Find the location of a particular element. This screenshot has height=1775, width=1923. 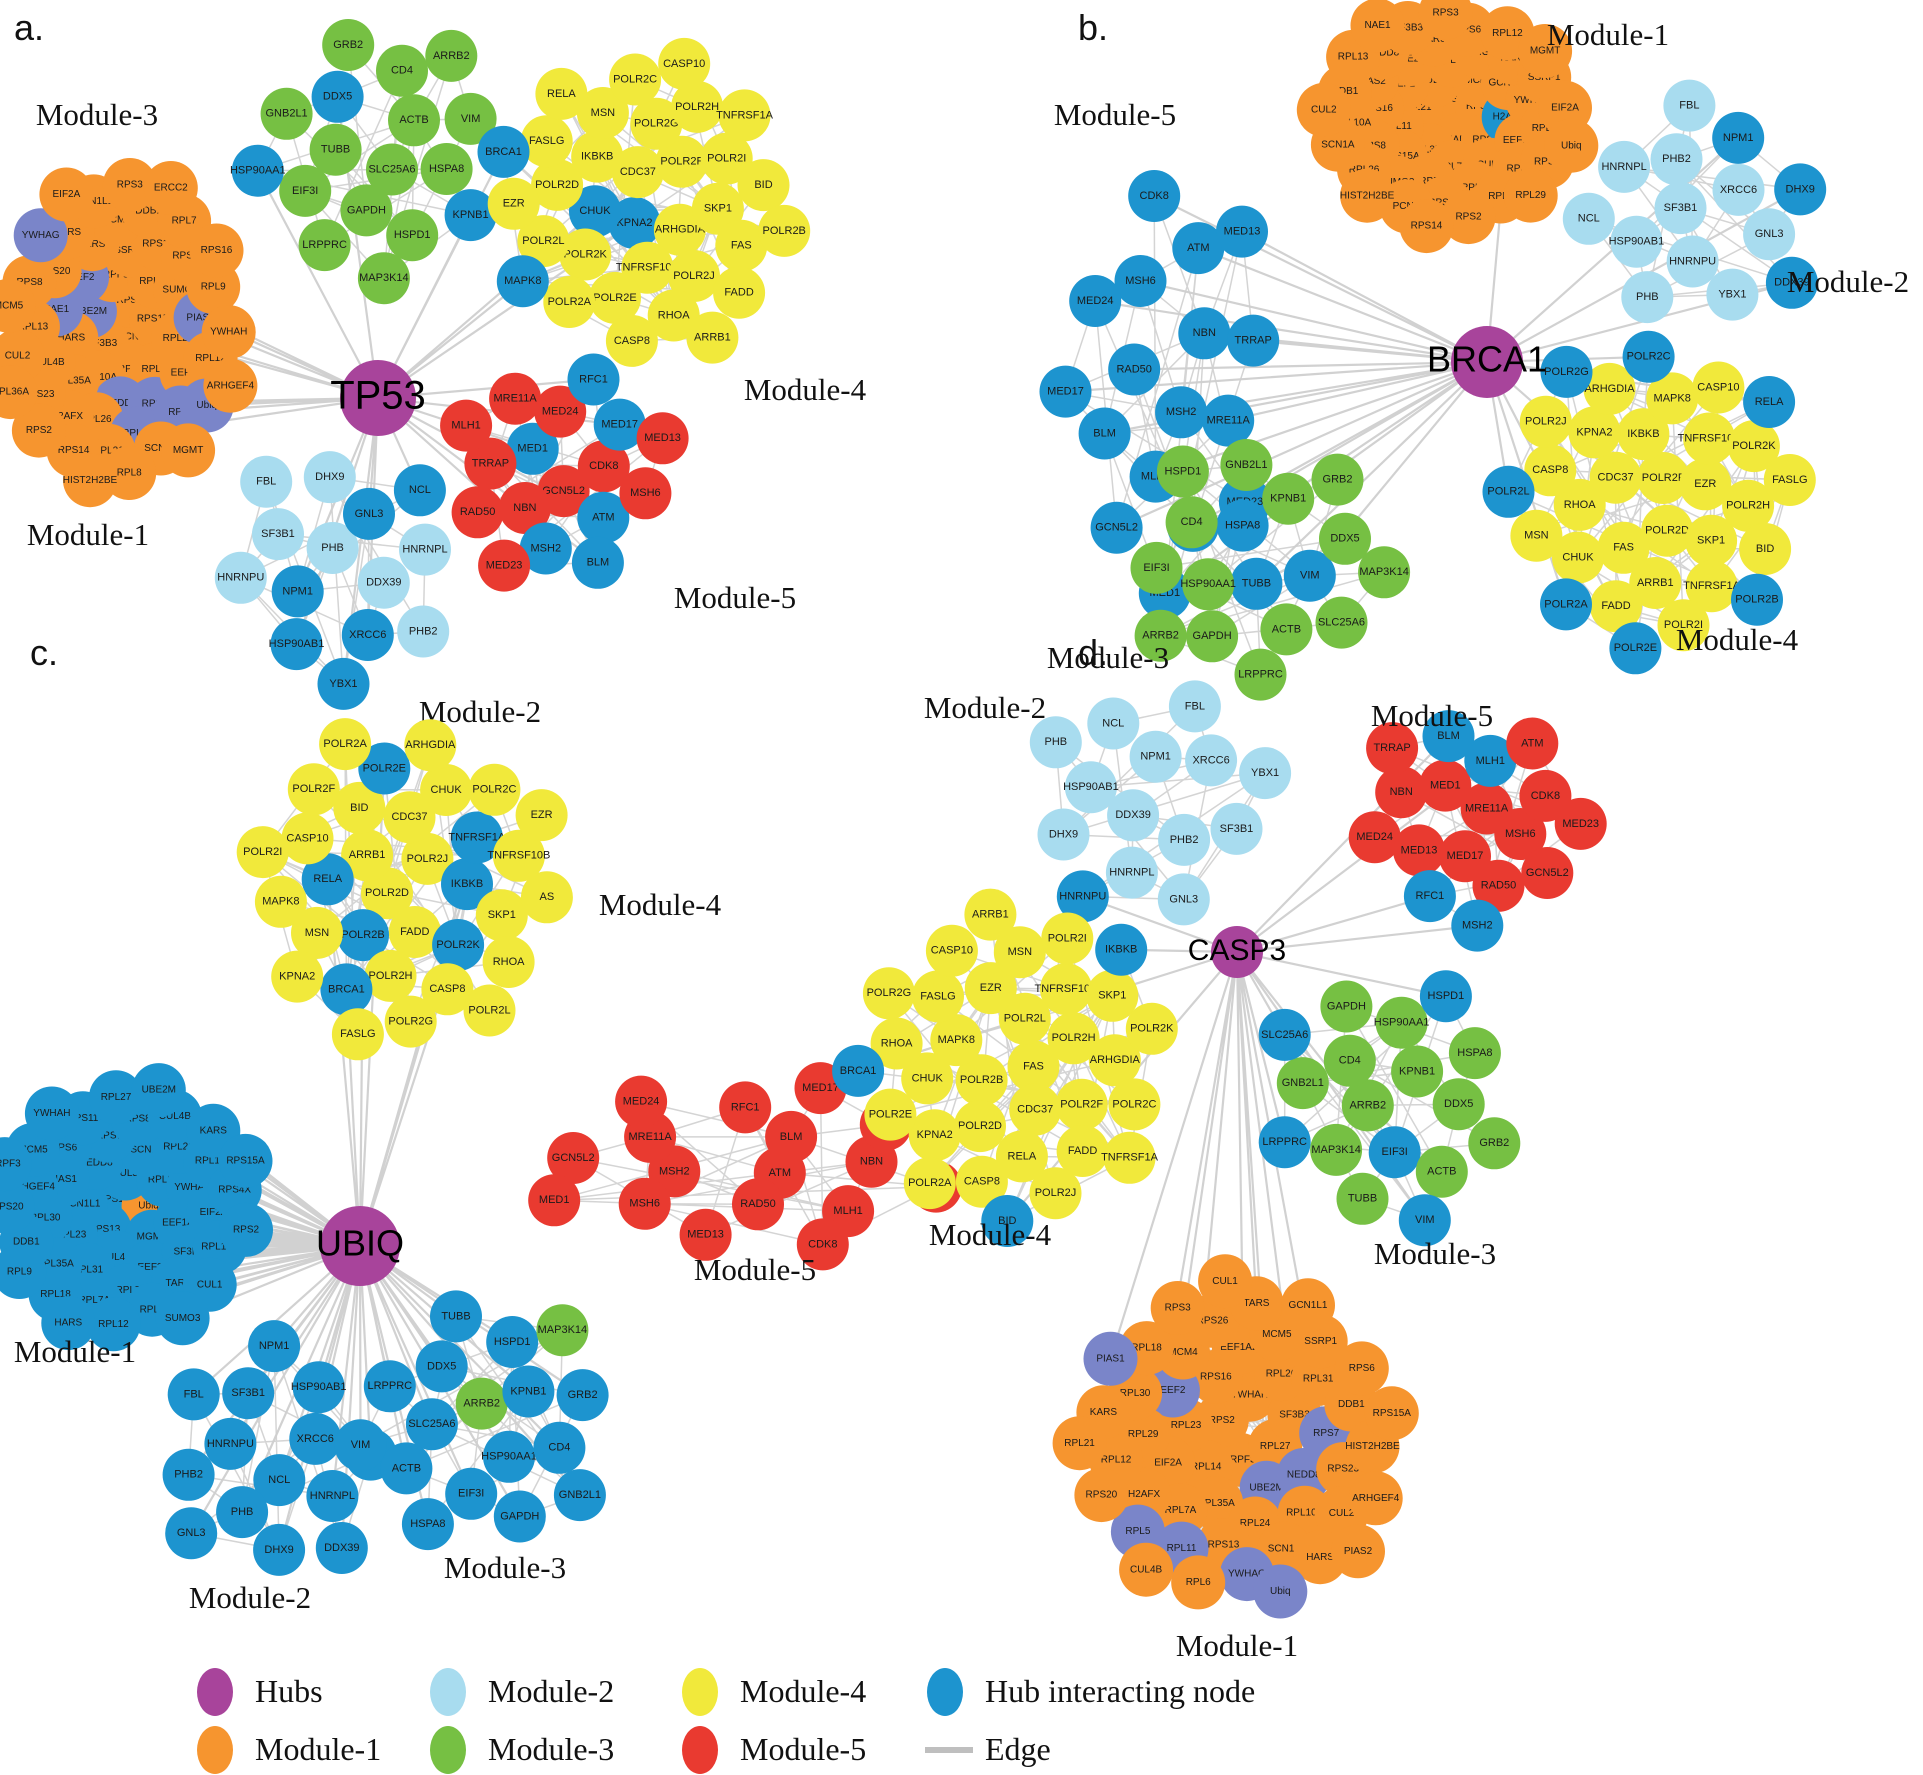

node-LRPPRC: LRPPRC is located at coordinates (1260, 674).